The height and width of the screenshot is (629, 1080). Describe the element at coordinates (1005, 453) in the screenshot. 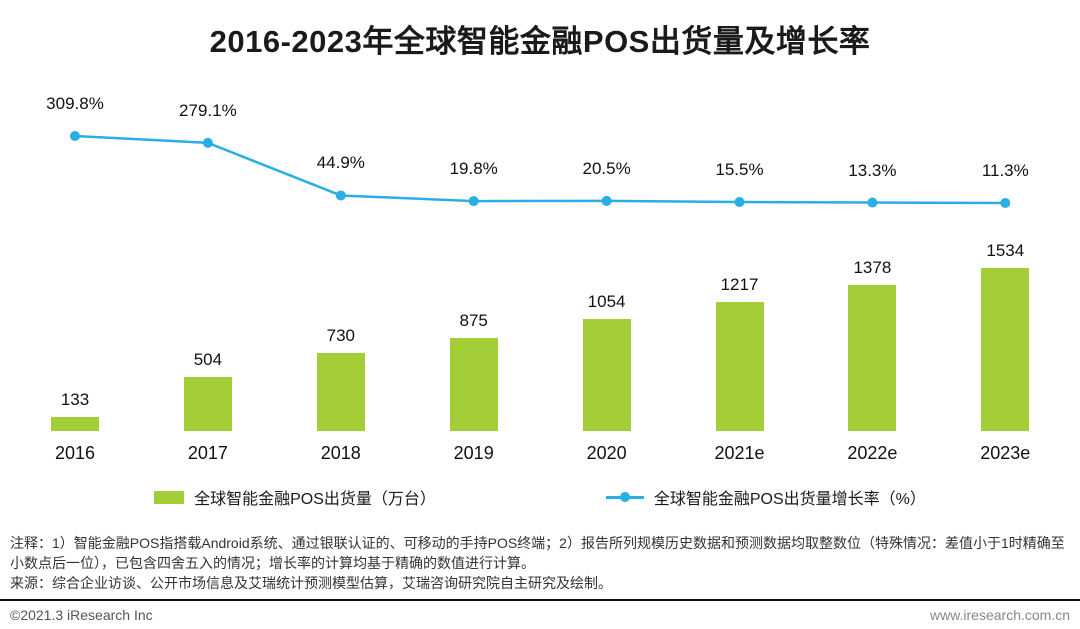

I see `x-axis-label-2023e: 2023e` at that location.